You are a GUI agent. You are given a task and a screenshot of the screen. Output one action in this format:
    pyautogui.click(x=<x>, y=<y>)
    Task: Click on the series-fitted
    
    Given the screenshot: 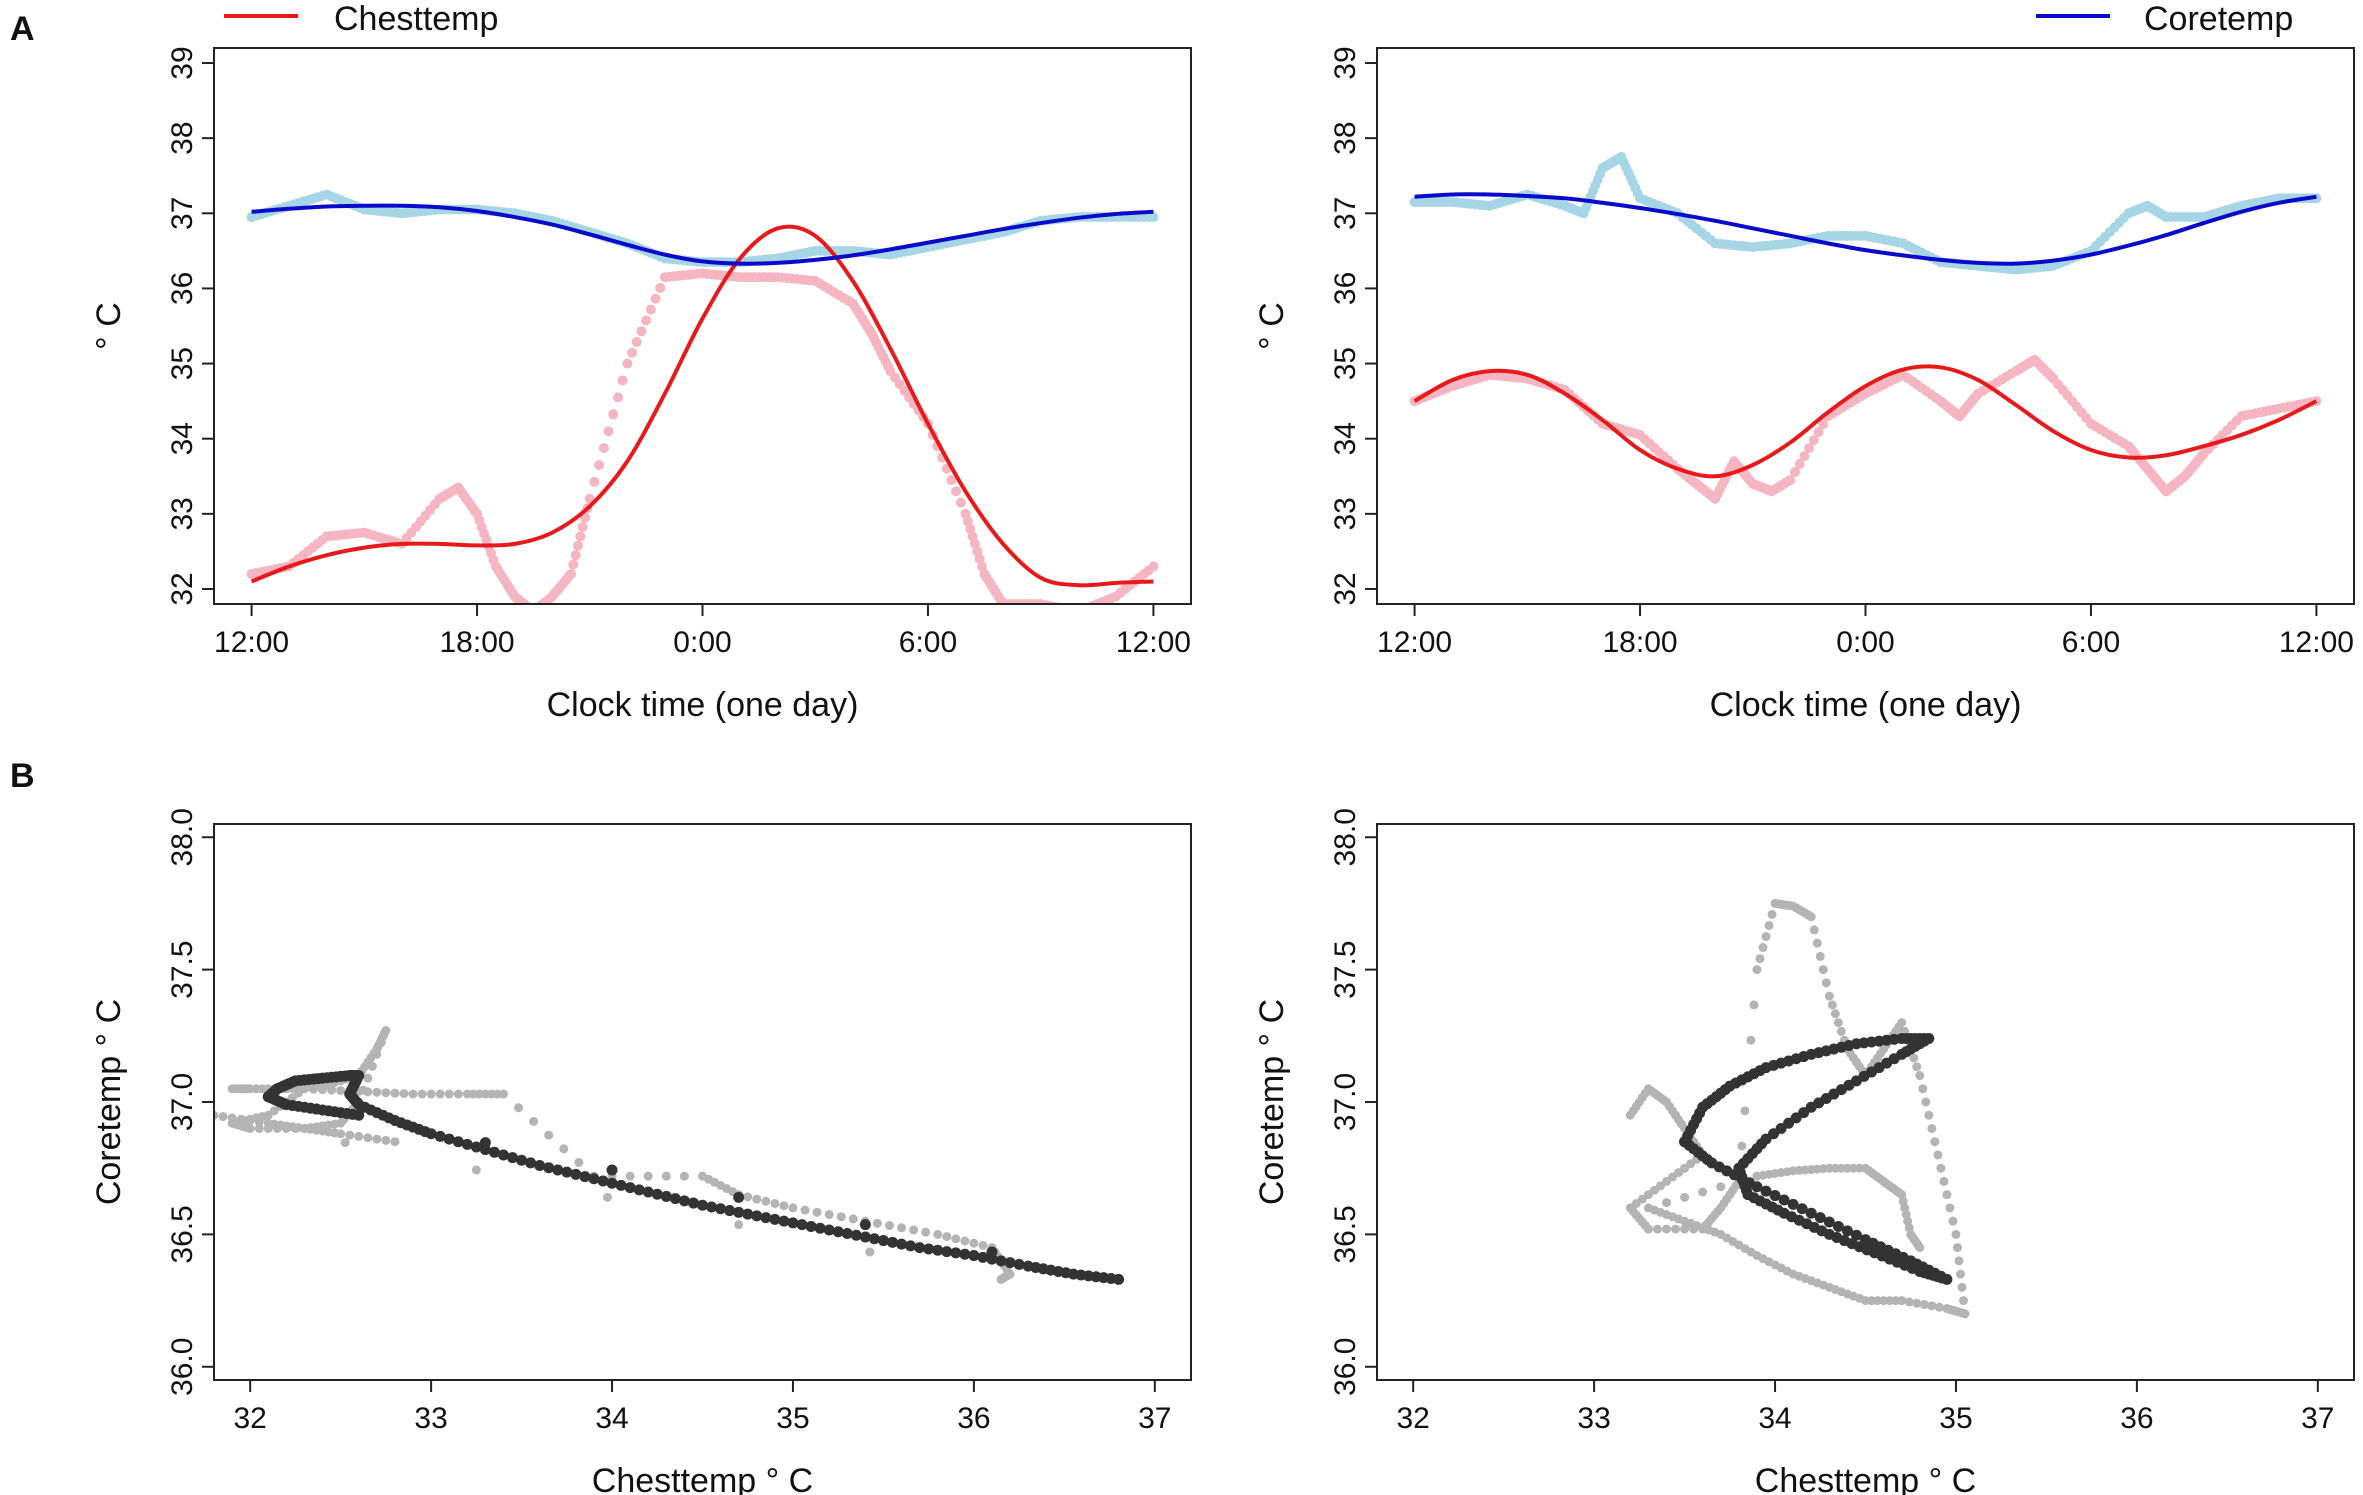 What is the action you would take?
    pyautogui.click(x=1816, y=1158)
    